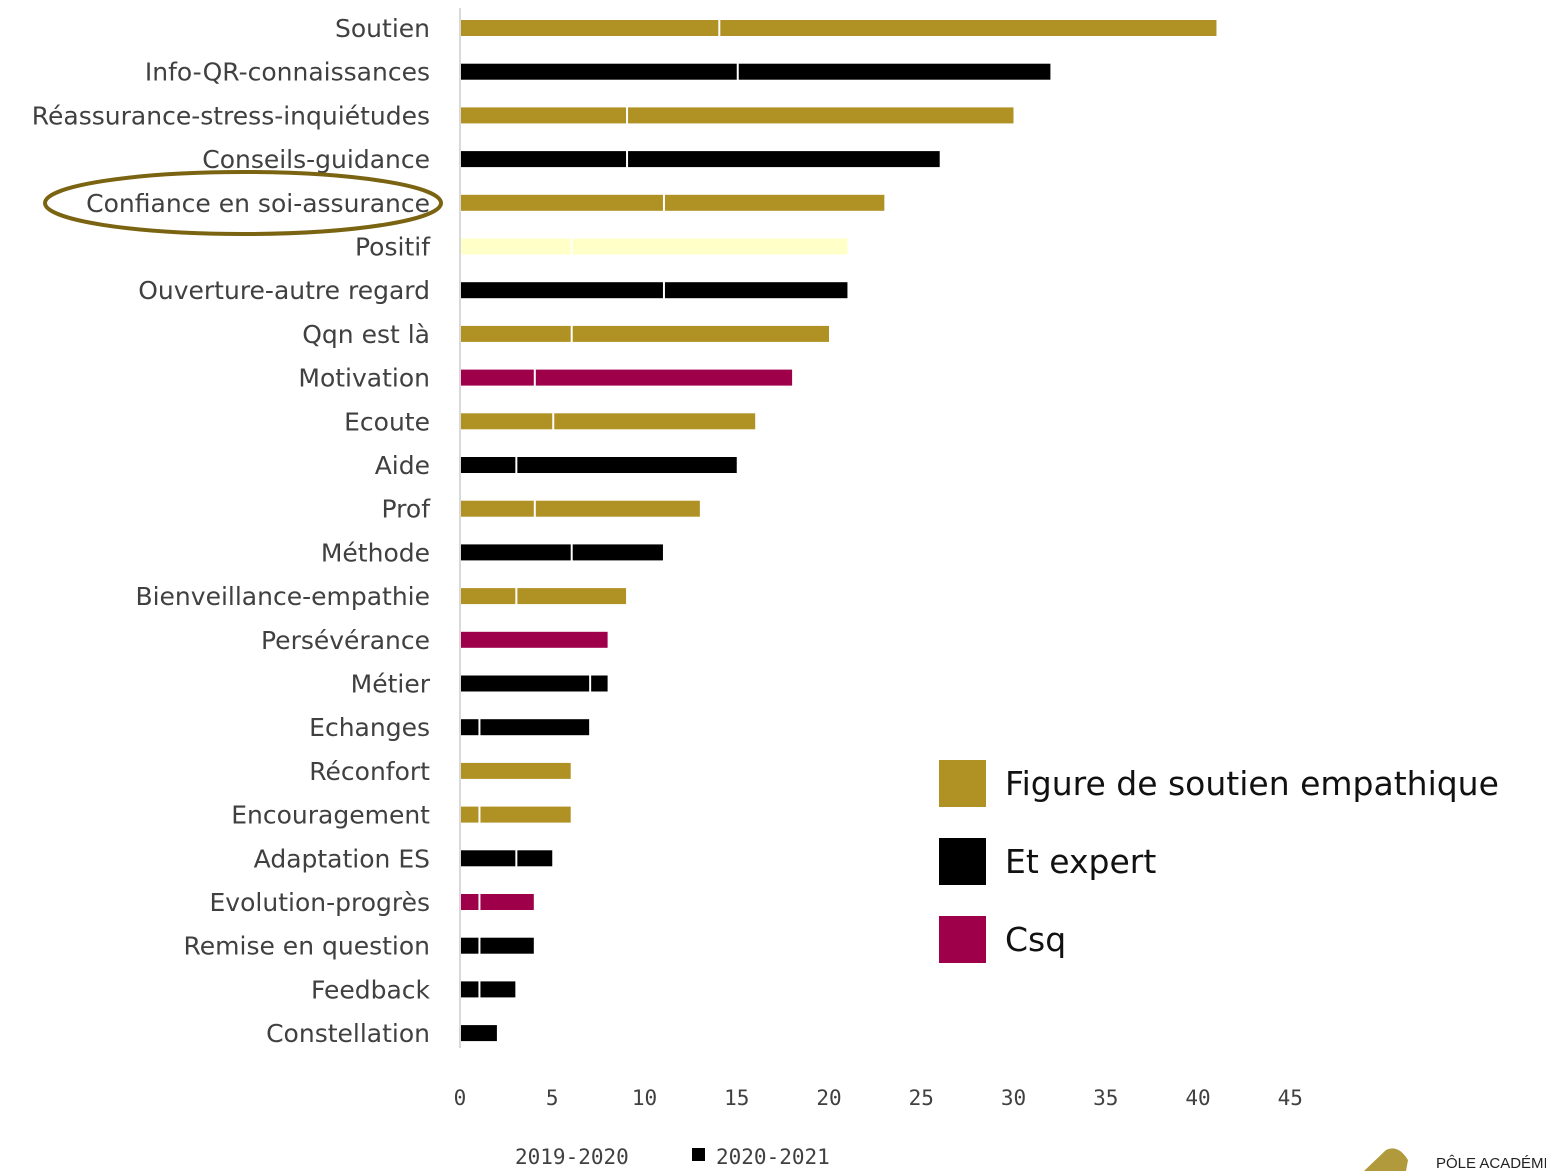 The image size is (1546, 1171). What do you see at coordinates (348, 1033) in the screenshot?
I see `category-label: Constellation` at bounding box center [348, 1033].